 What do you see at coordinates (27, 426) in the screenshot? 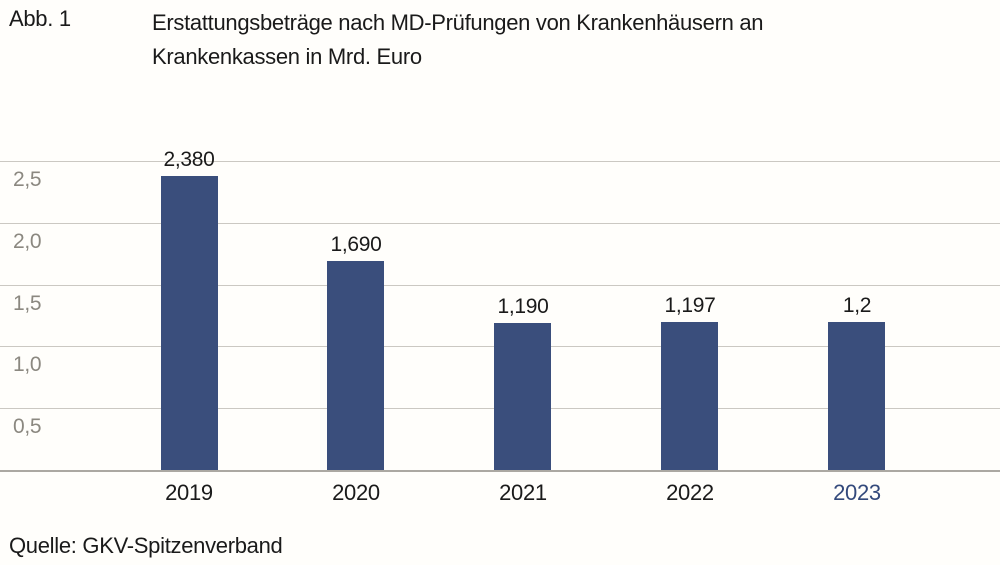
I see `y-tick-label: 0,5` at bounding box center [27, 426].